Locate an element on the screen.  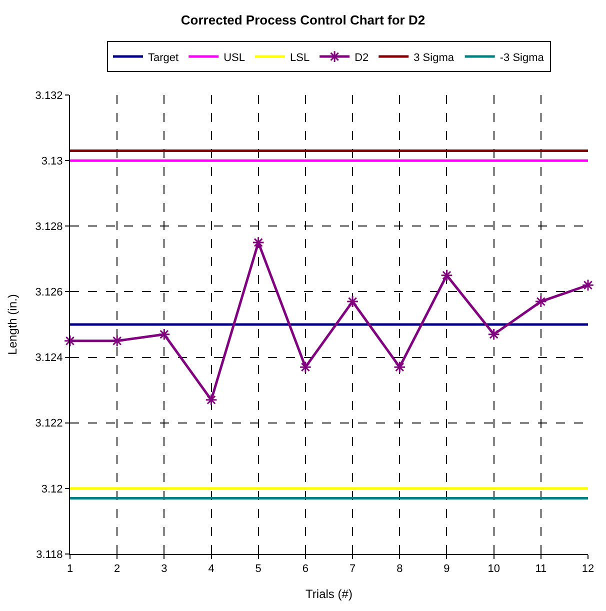
y-tick-label: 3.124 is located at coordinates (49, 358).